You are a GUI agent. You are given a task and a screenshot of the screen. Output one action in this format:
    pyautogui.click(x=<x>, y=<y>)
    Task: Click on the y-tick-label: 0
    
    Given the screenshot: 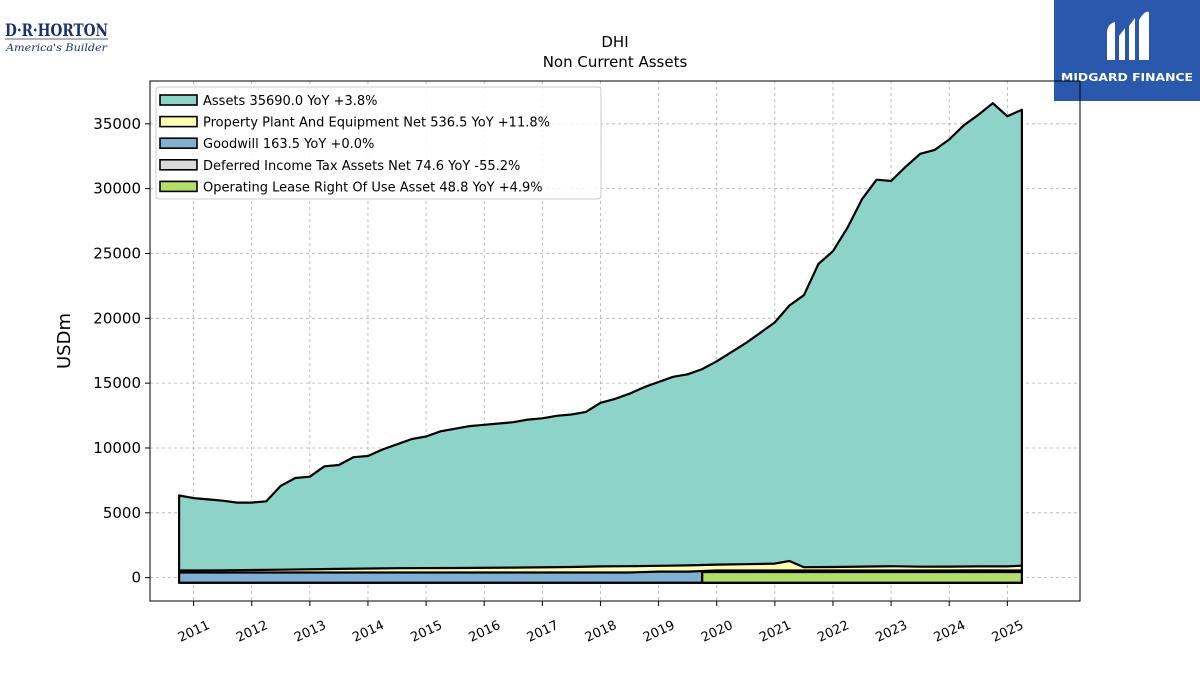 What is the action you would take?
    pyautogui.click(x=136, y=578)
    